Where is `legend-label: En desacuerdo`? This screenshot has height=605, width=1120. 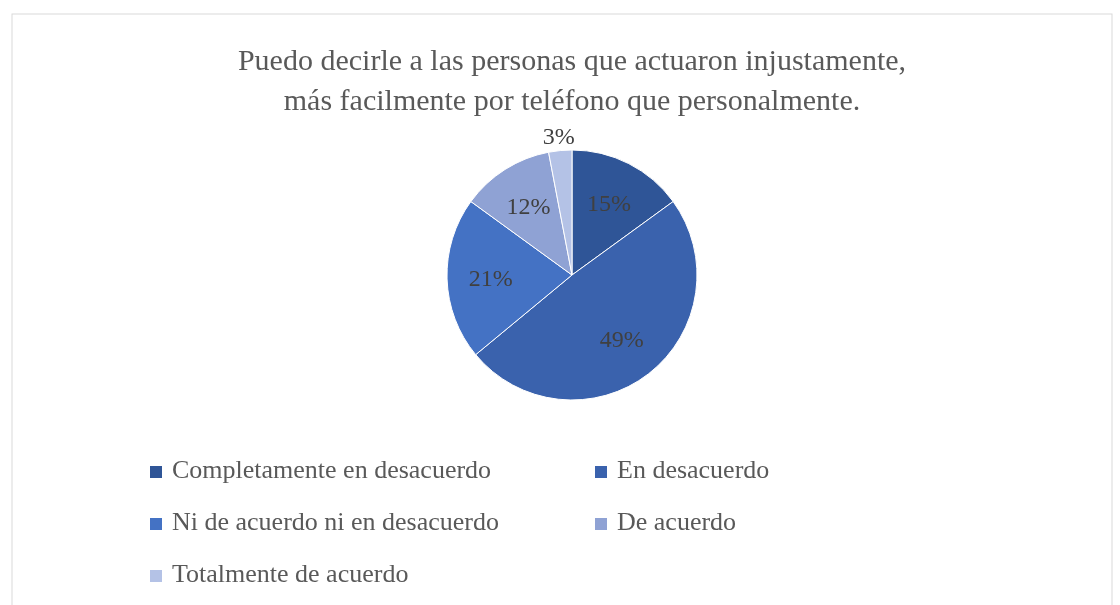 legend-label: En desacuerdo is located at coordinates (693, 469).